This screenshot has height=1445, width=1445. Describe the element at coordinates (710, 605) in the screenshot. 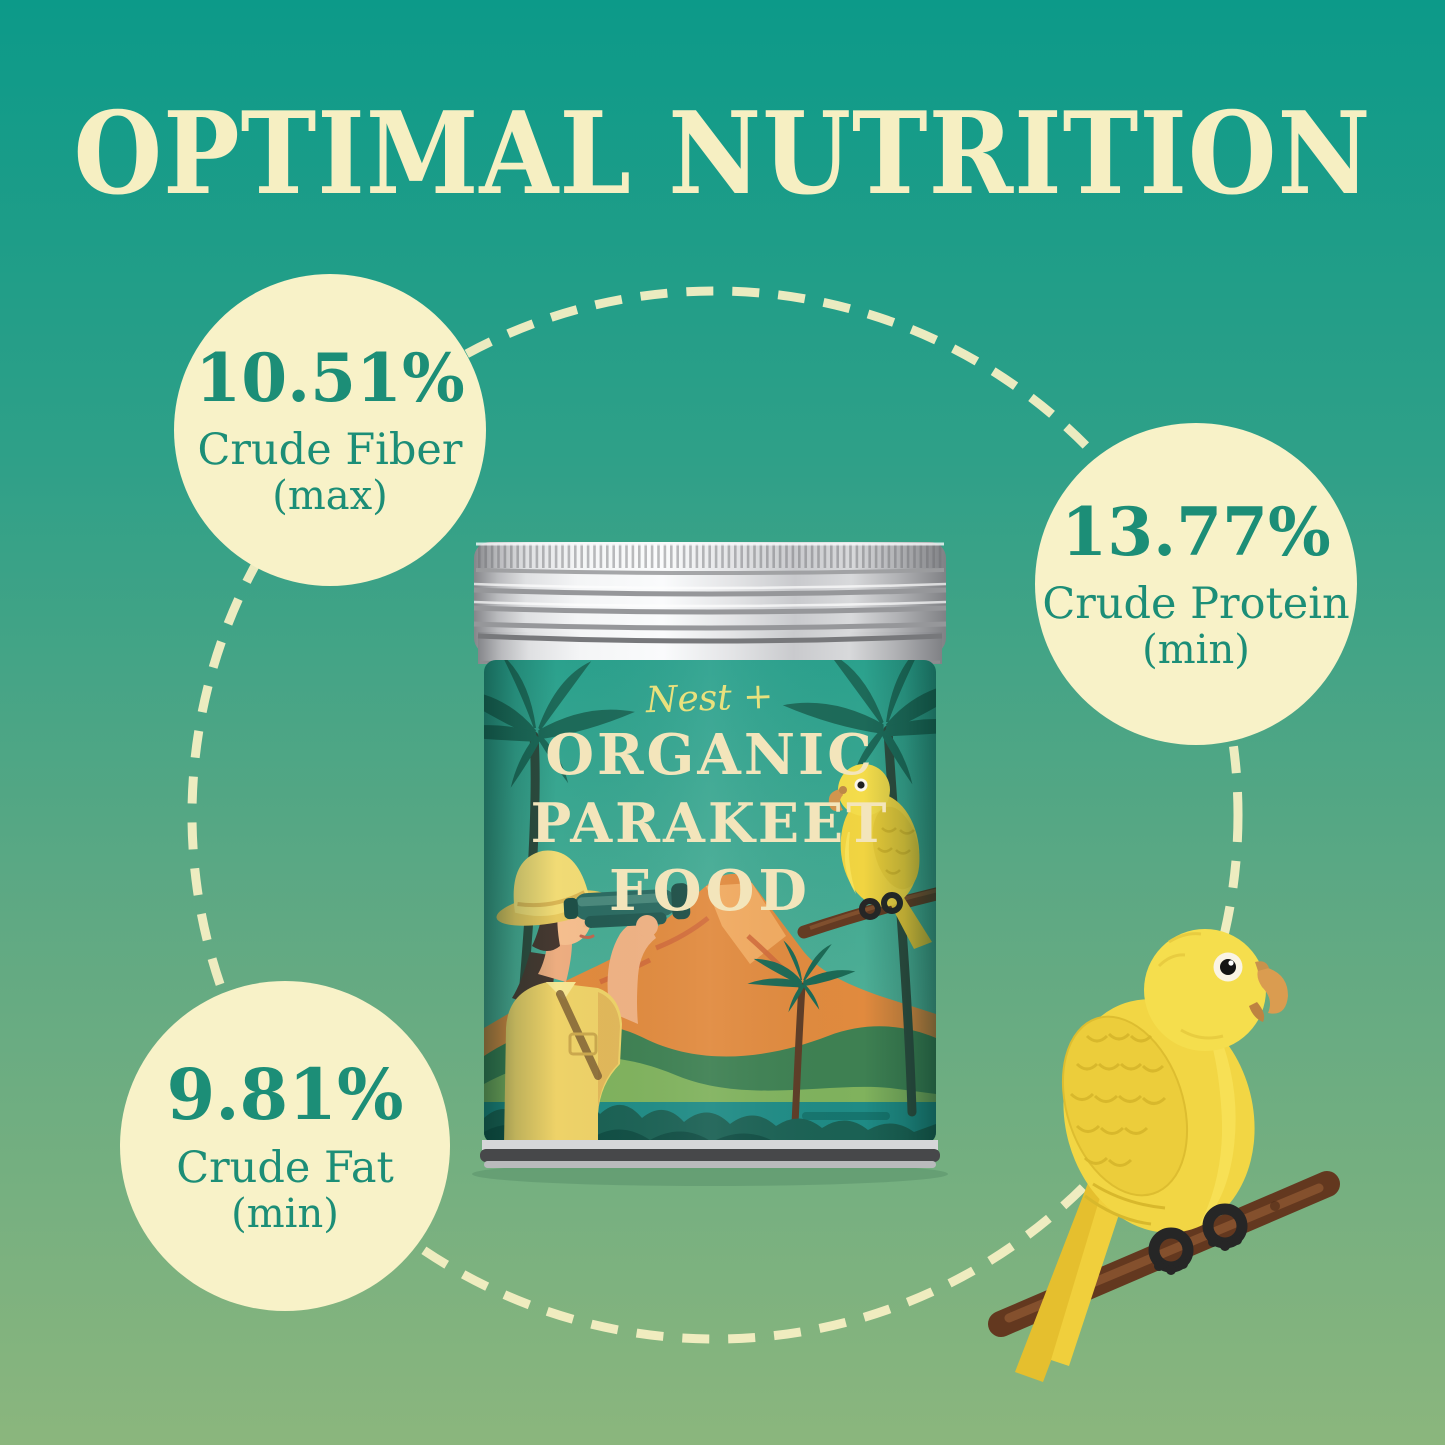

I see `tin-lid` at that location.